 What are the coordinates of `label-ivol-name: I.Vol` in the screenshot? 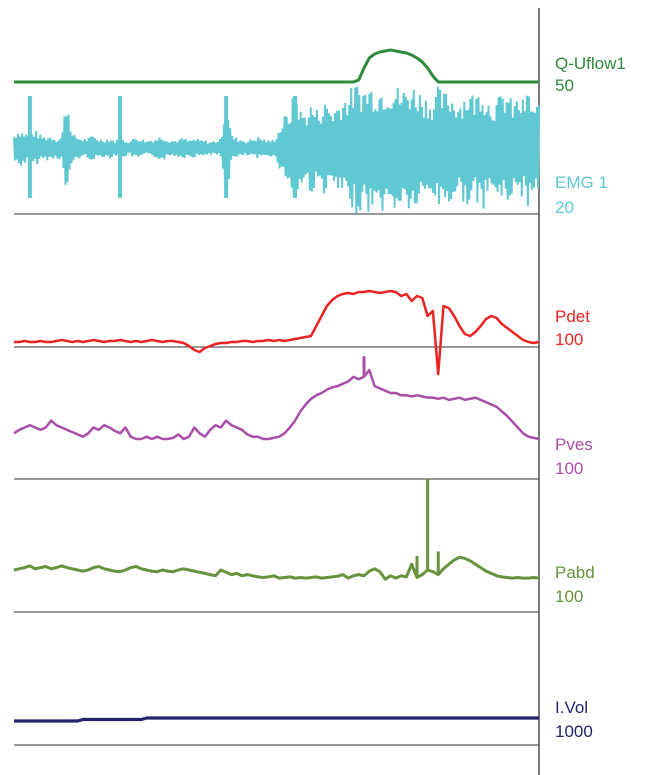 It's located at (572, 707).